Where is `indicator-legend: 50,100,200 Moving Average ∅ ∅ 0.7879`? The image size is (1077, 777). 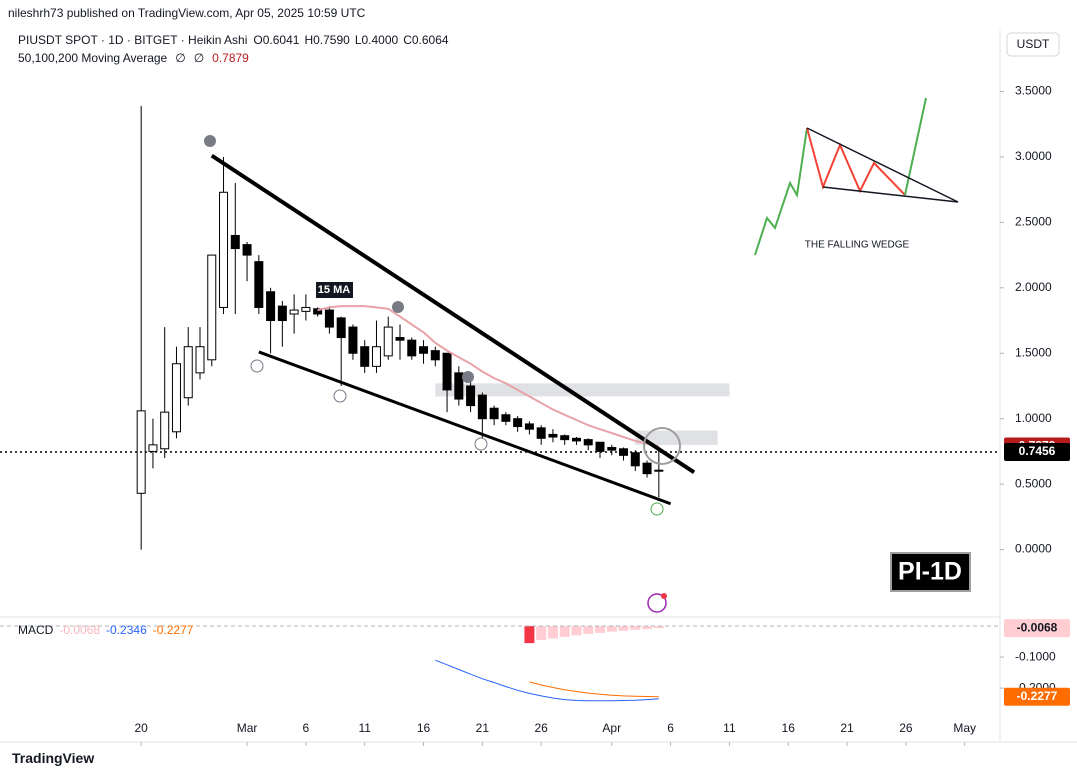
indicator-legend: 50,100,200 Moving Average ∅ ∅ 0.7879 is located at coordinates (133, 58).